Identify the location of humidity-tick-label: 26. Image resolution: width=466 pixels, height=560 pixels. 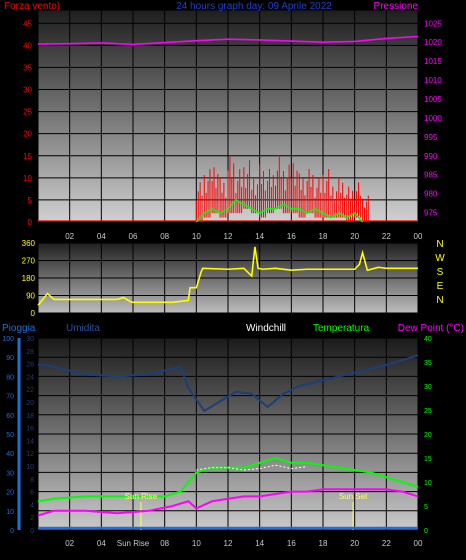
(30, 365).